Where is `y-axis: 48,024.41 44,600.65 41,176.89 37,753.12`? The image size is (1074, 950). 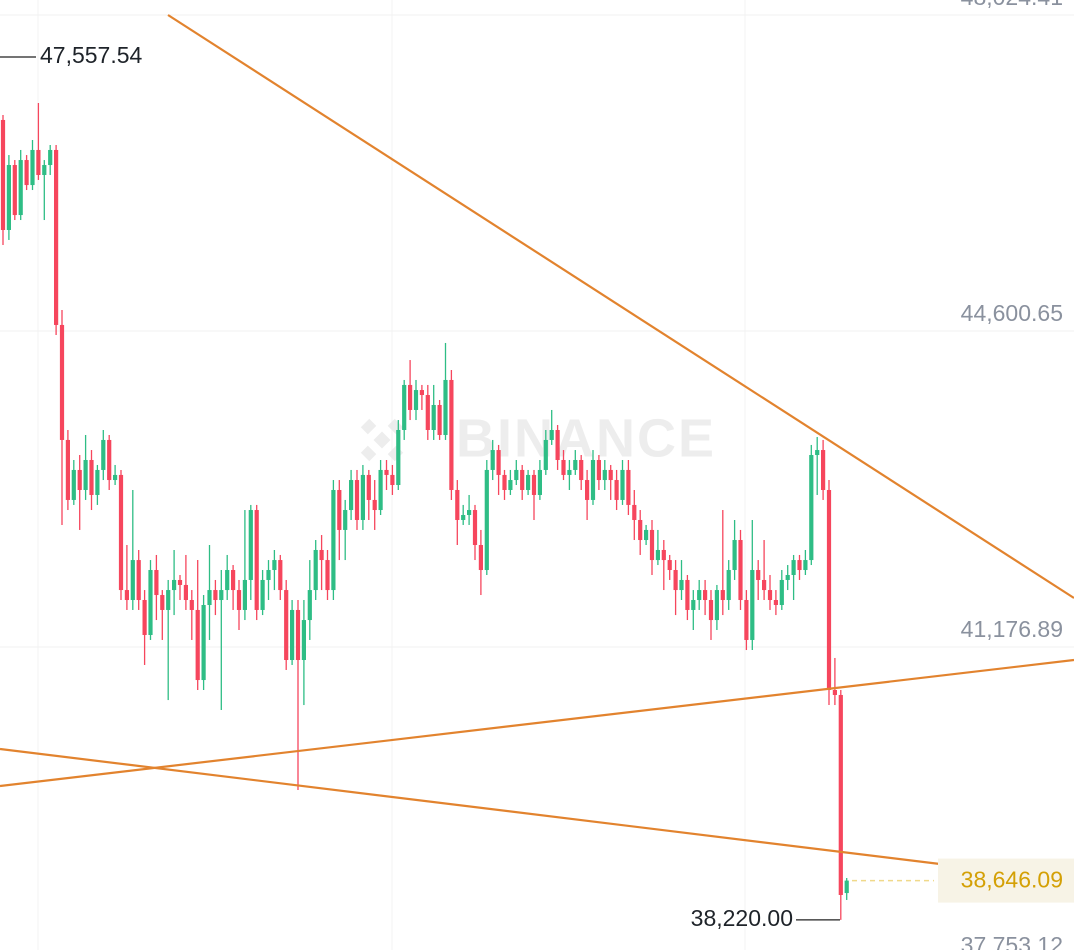 y-axis: 48,024.41 44,600.65 41,176.89 37,753.12 is located at coordinates (1012, 475).